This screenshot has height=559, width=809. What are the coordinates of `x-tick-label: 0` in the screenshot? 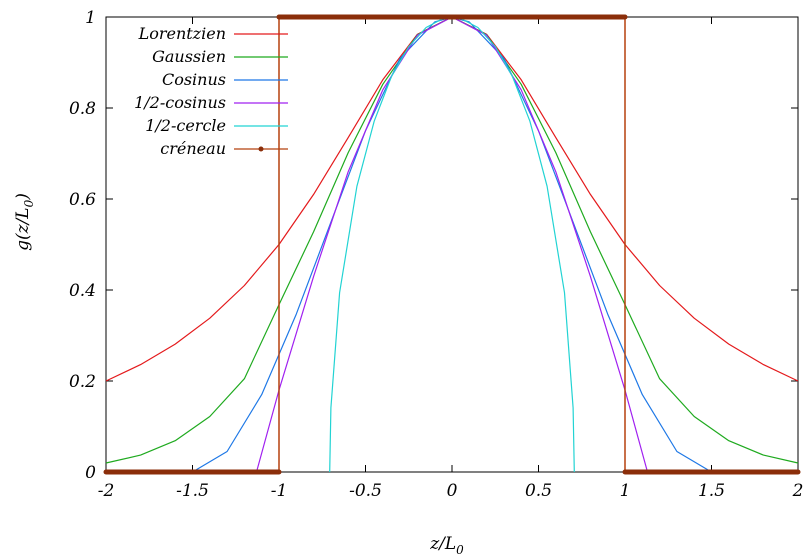 It's located at (452, 491).